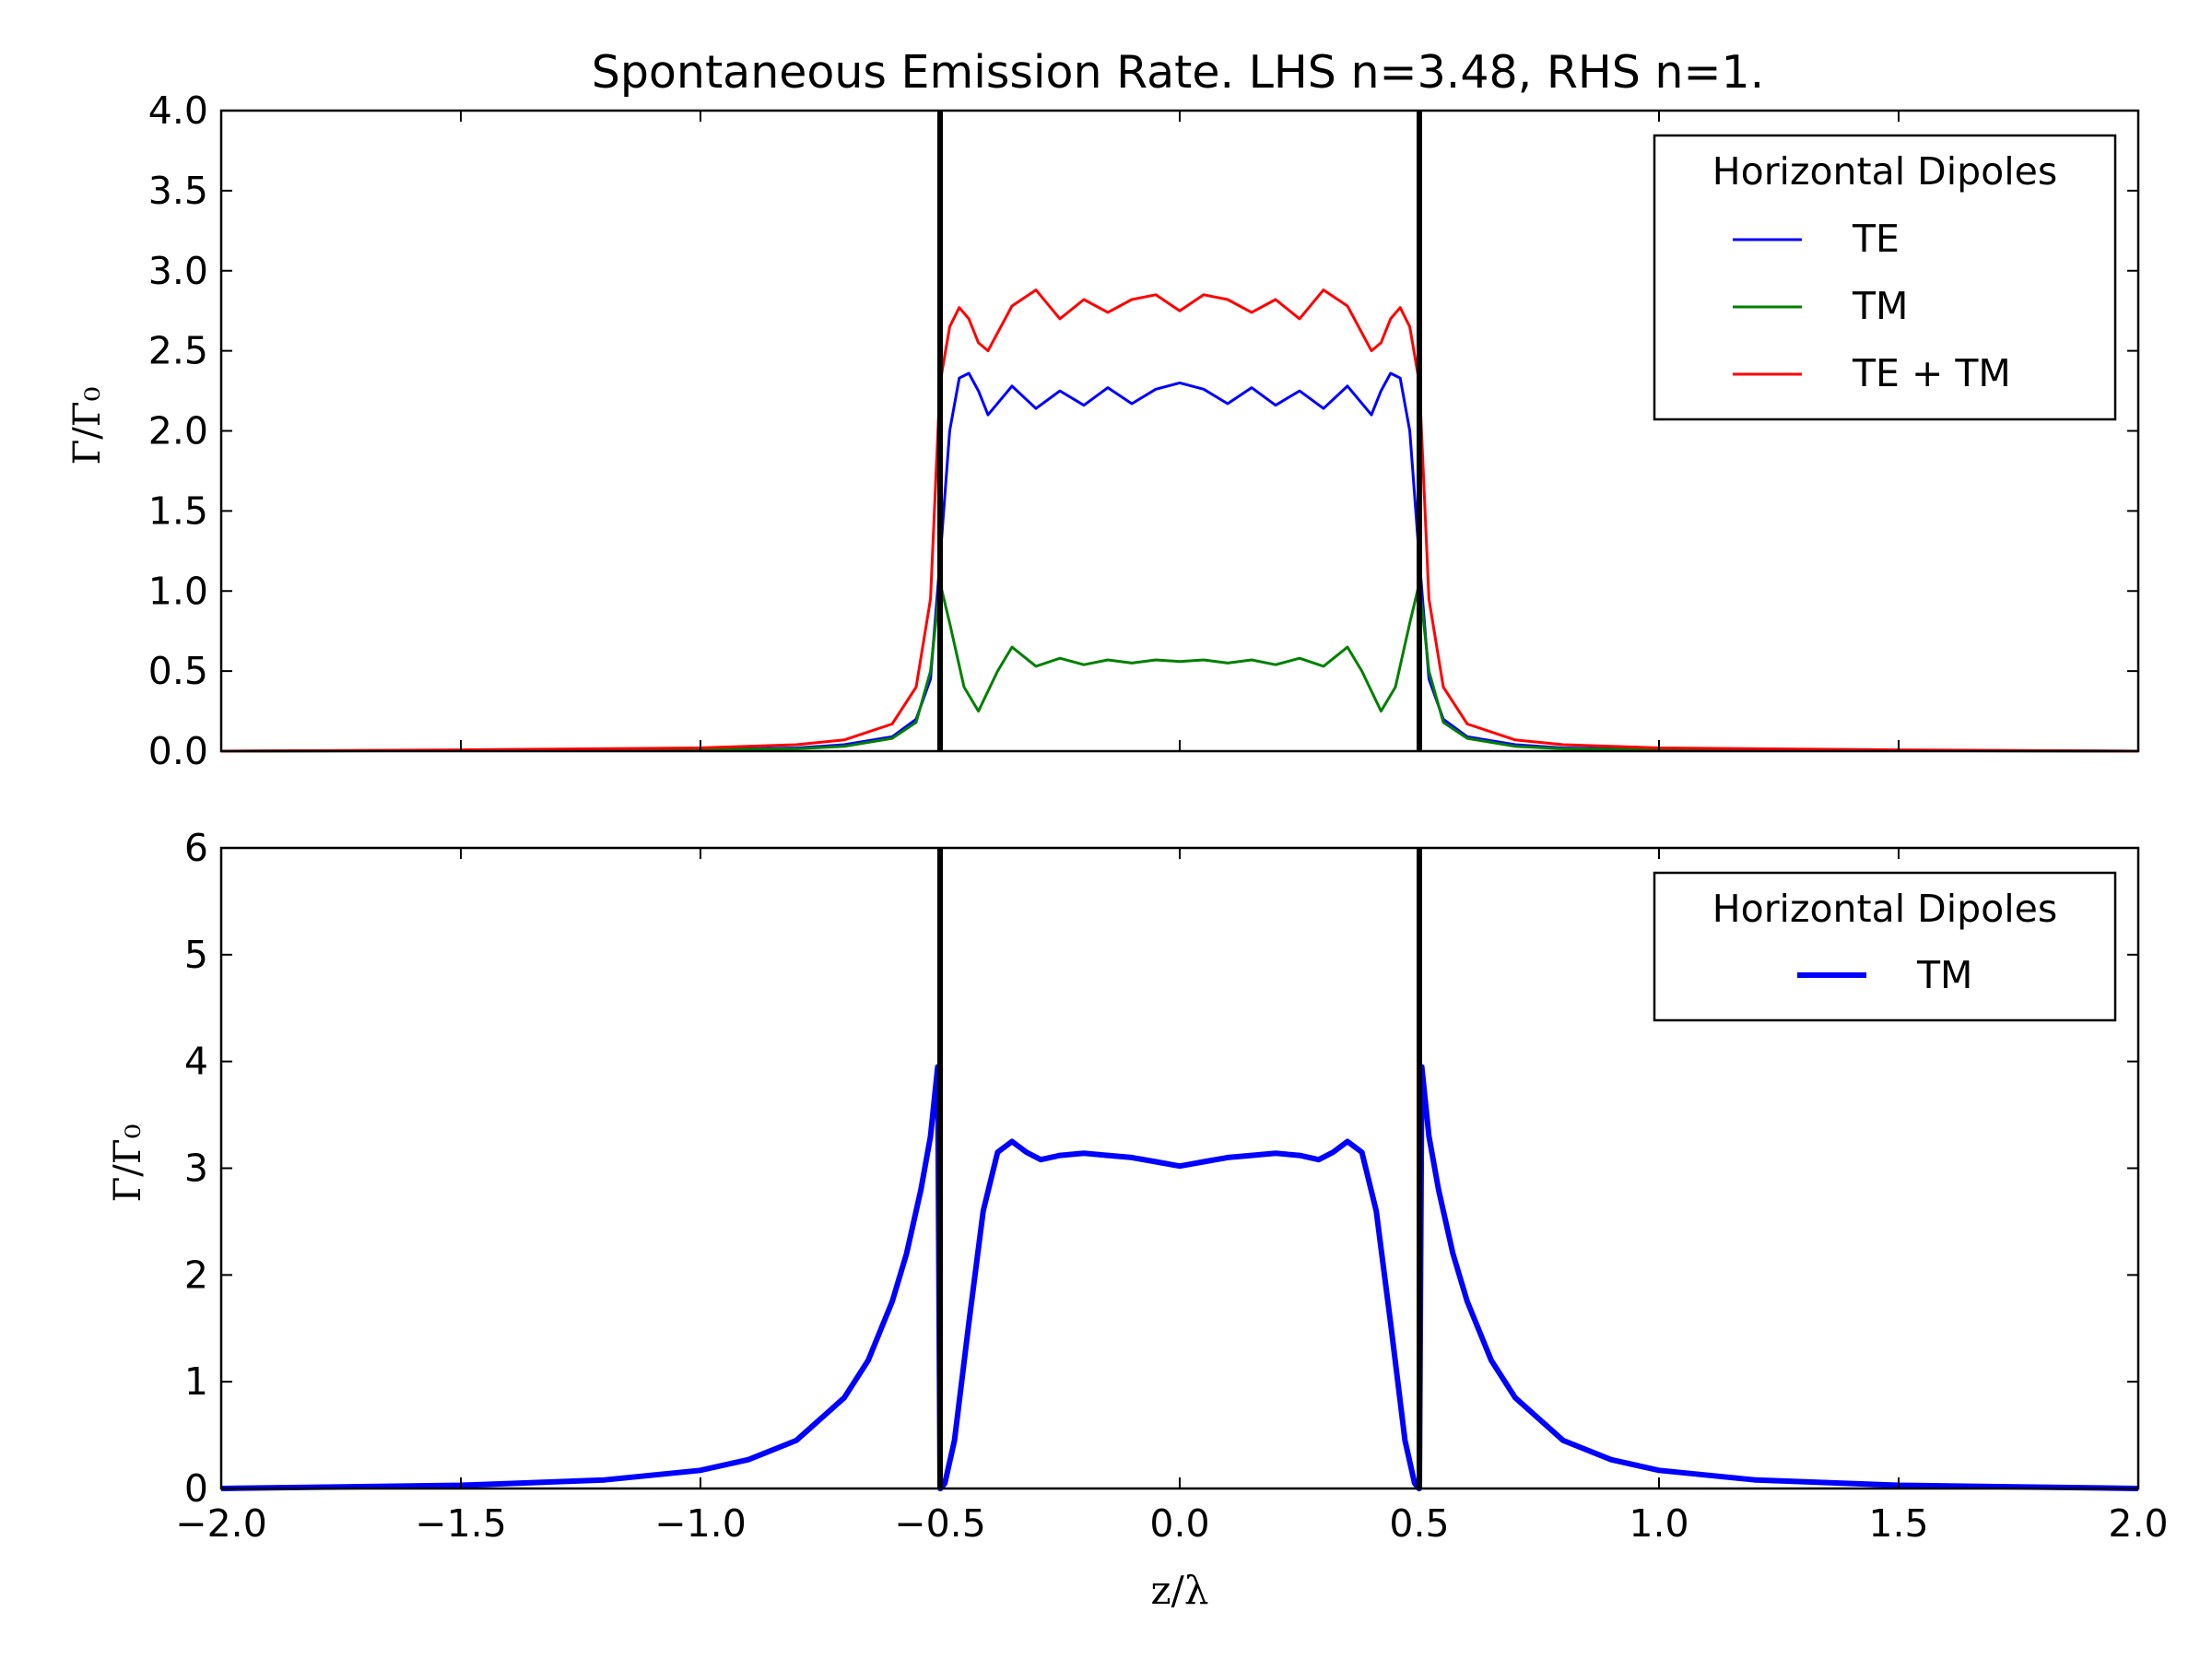 The width and height of the screenshot is (2212, 1659). I want to click on top-y-tick-label: 0.5, so click(178, 671).